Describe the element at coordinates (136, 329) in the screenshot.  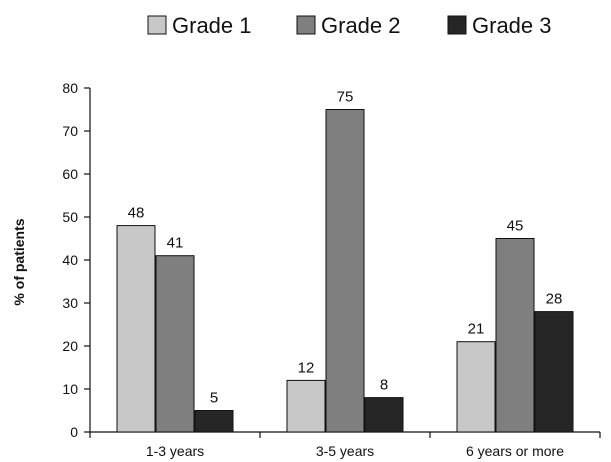
I see `bar-grade-1-1-3-years` at that location.